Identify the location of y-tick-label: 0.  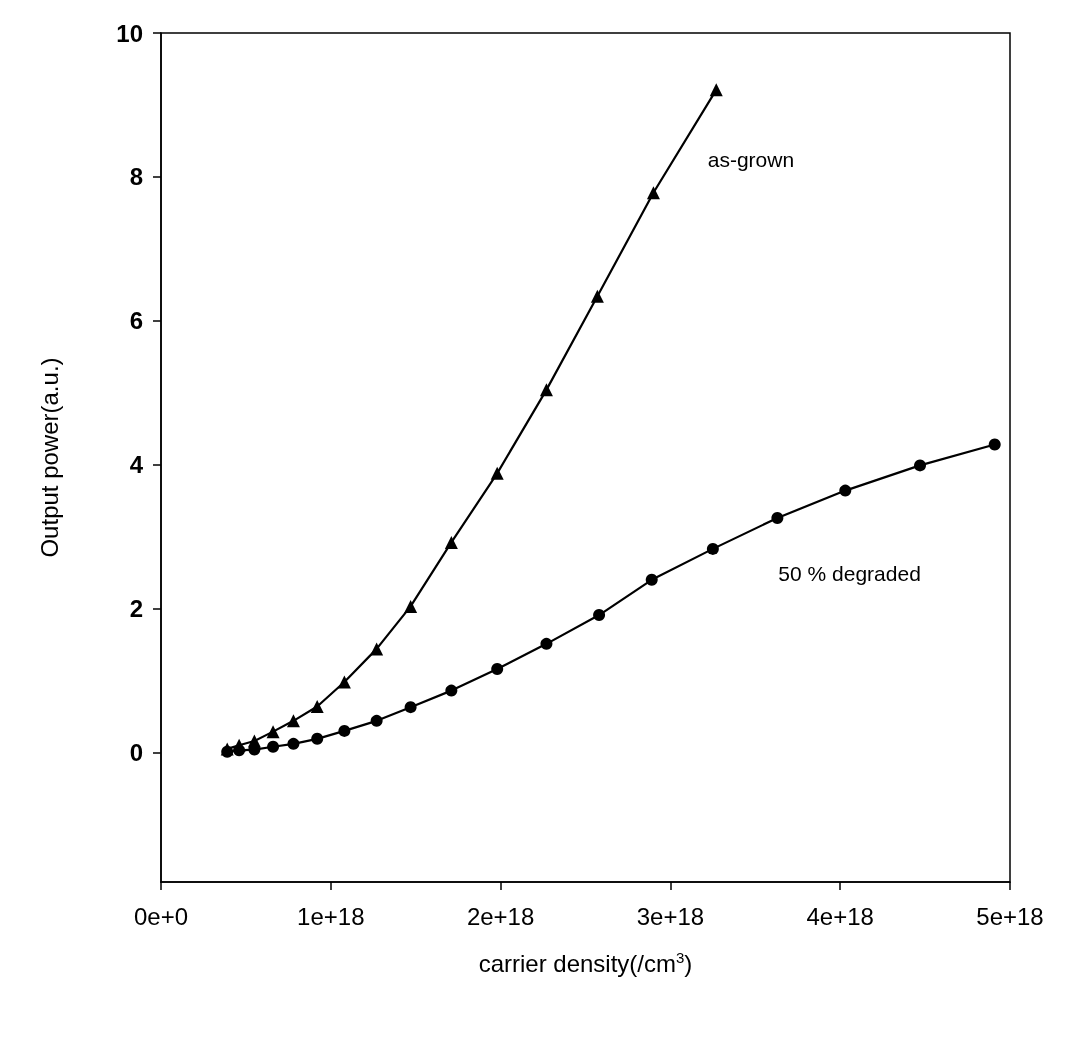
(136, 752).